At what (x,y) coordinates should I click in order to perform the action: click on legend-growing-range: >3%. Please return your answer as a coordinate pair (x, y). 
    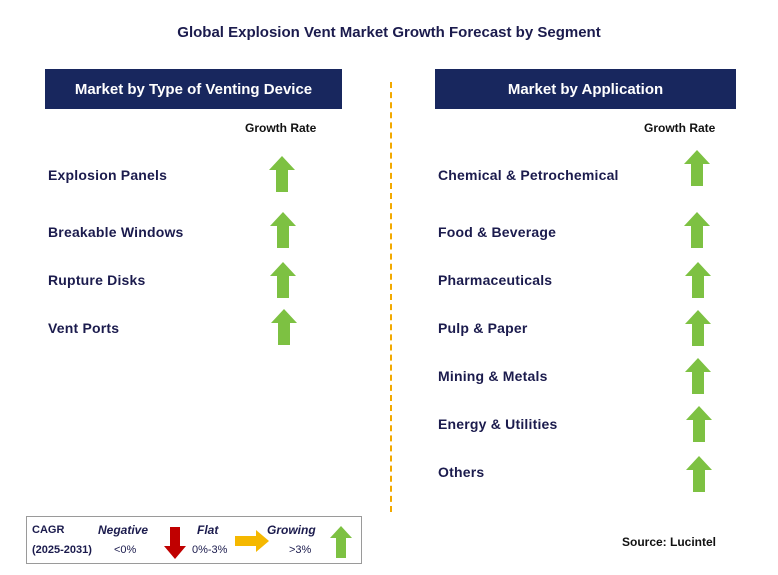
    Looking at the image, I should click on (300, 550).